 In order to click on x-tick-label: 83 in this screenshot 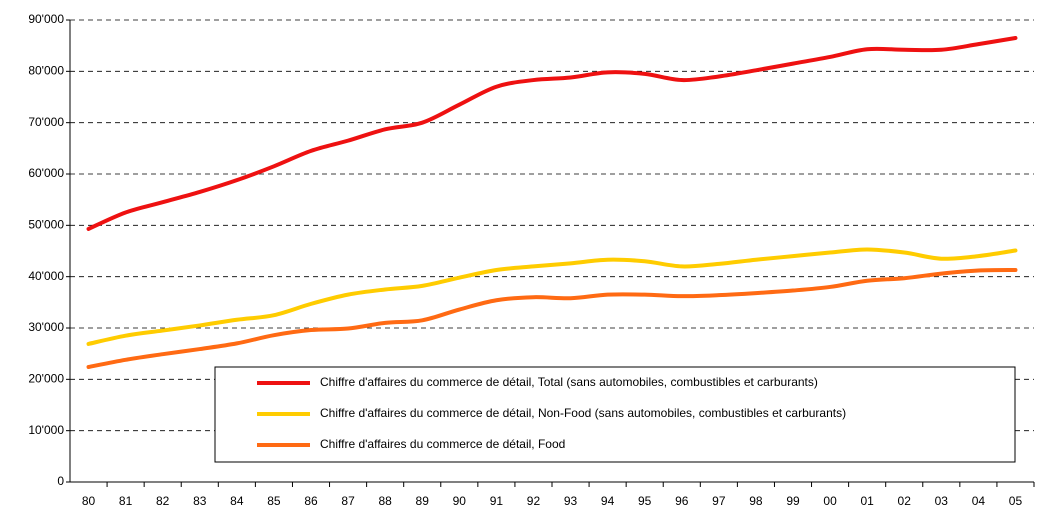, I will do `click(200, 501)`.